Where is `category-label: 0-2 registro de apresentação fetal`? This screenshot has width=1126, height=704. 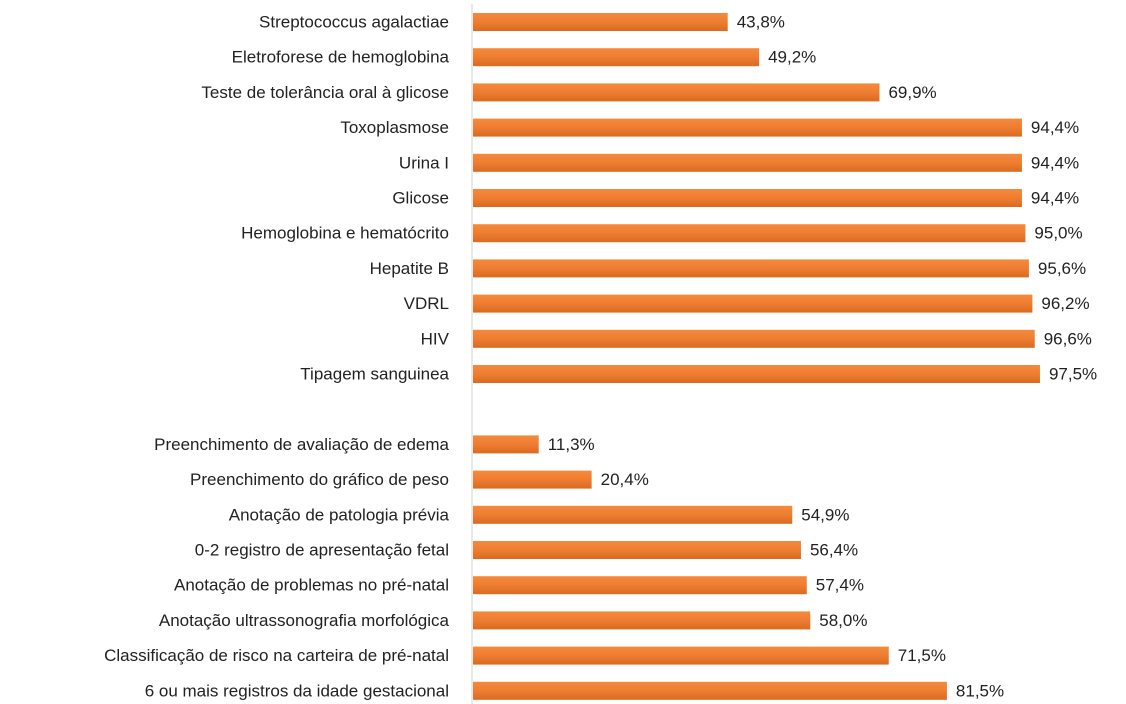
category-label: 0-2 registro de apresentação fetal is located at coordinates (322, 549).